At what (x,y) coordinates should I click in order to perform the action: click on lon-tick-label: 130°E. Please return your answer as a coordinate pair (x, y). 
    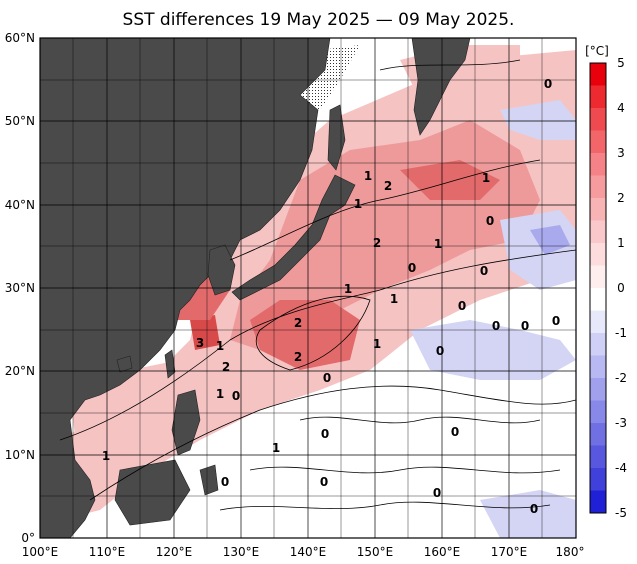
    Looking at the image, I should click on (241, 552).